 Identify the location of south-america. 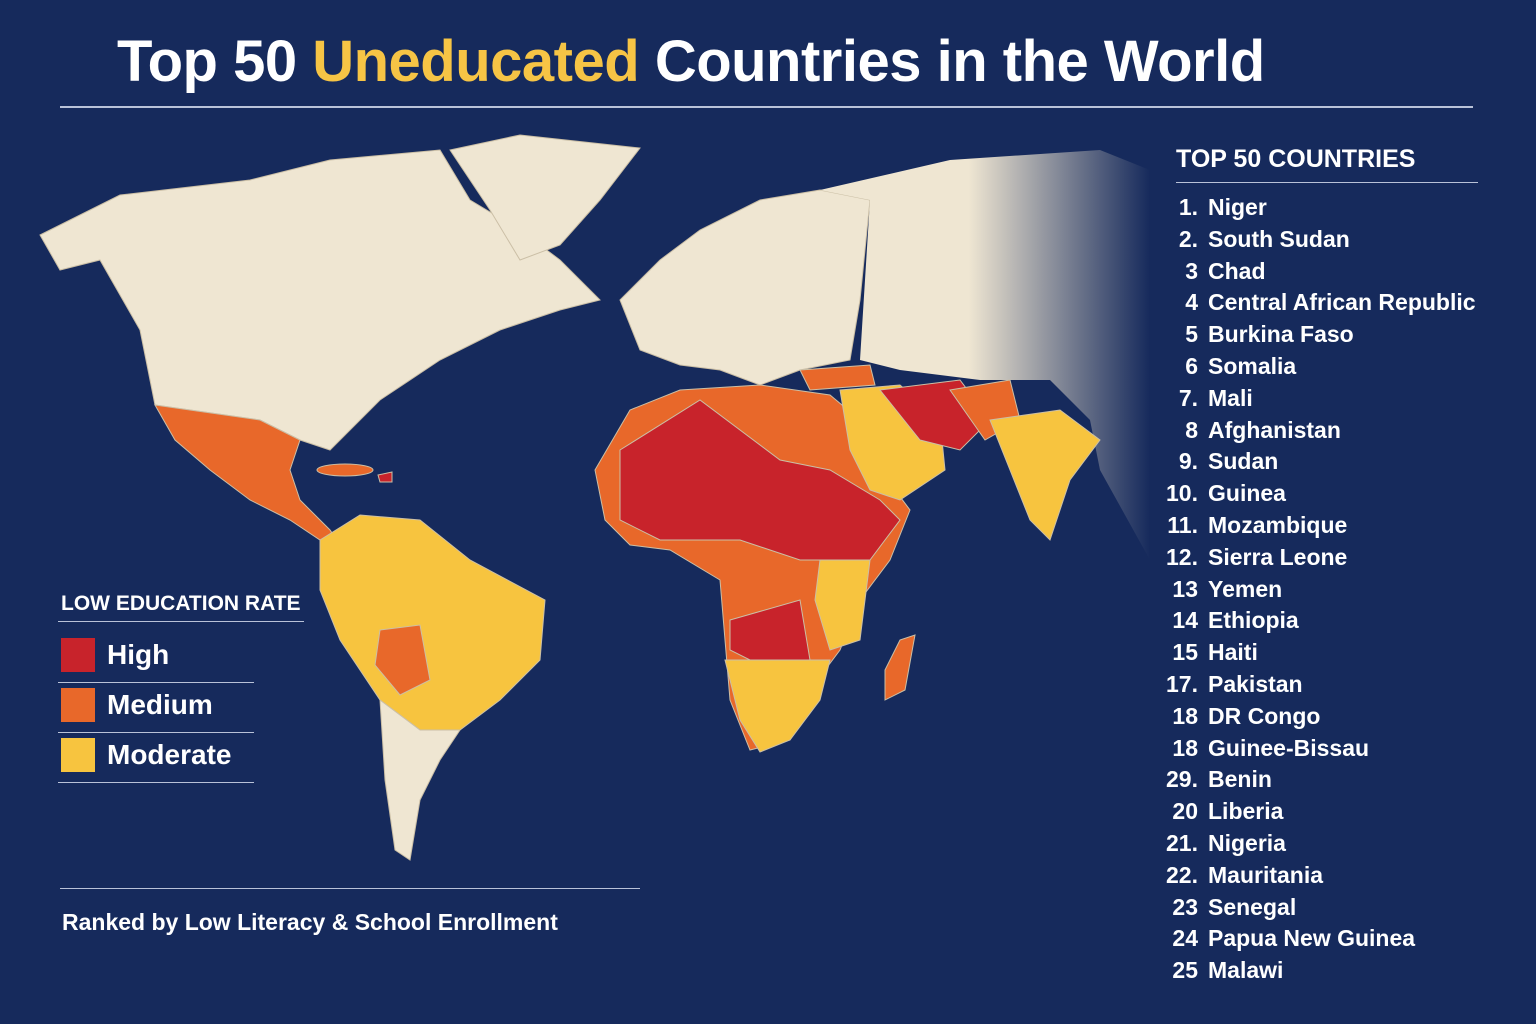
(432, 622).